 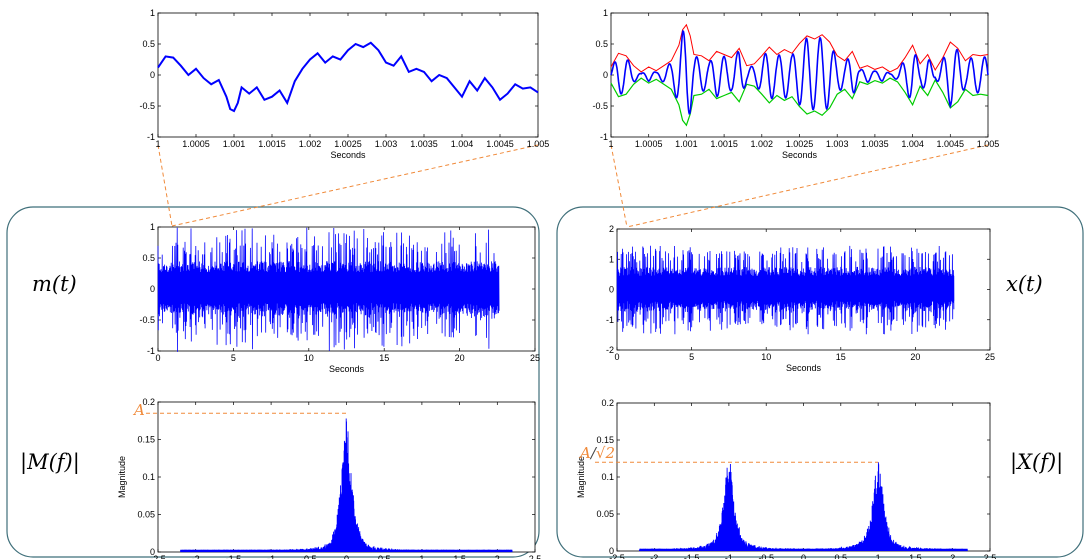 What do you see at coordinates (348, 144) in the screenshot?
I see `zoom-m-xtick-label: 1.0025` at bounding box center [348, 144].